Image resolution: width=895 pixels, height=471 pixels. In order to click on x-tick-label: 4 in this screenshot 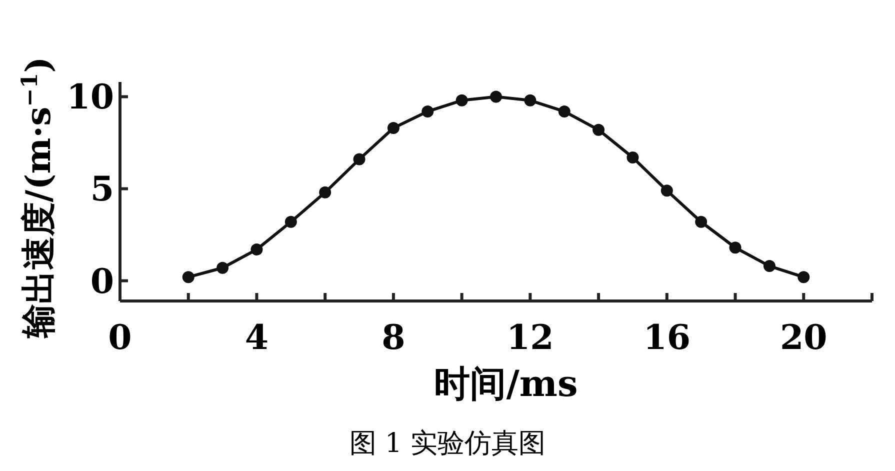, I will do `click(256, 338)`.